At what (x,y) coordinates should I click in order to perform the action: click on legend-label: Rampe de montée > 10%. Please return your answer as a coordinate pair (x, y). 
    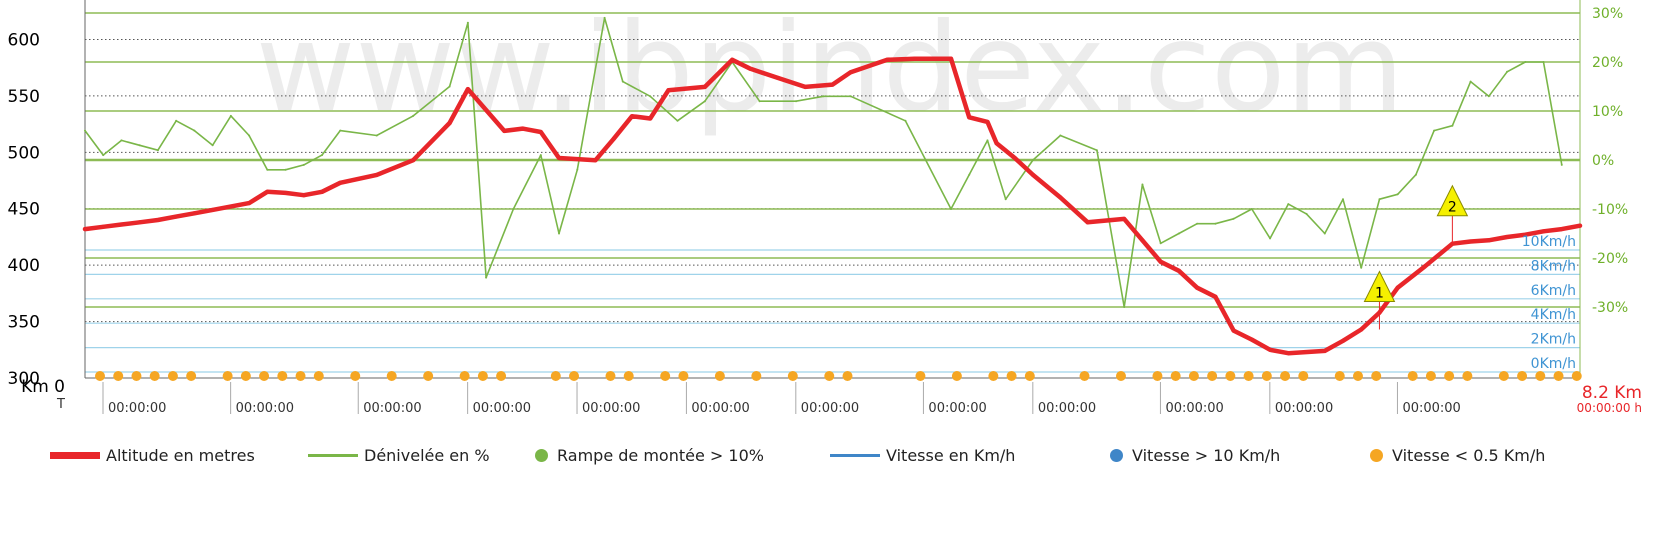
    Looking at the image, I should click on (660, 455).